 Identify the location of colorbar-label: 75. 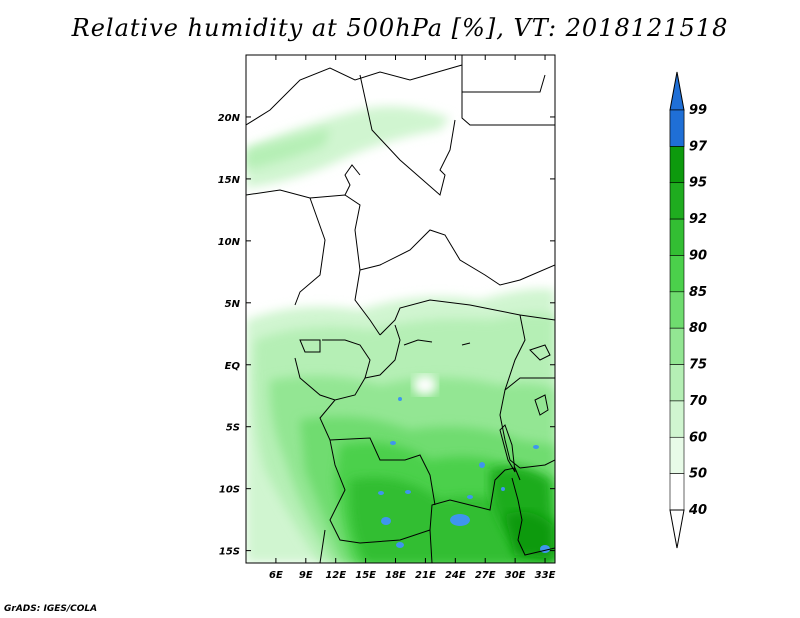
(698, 365).